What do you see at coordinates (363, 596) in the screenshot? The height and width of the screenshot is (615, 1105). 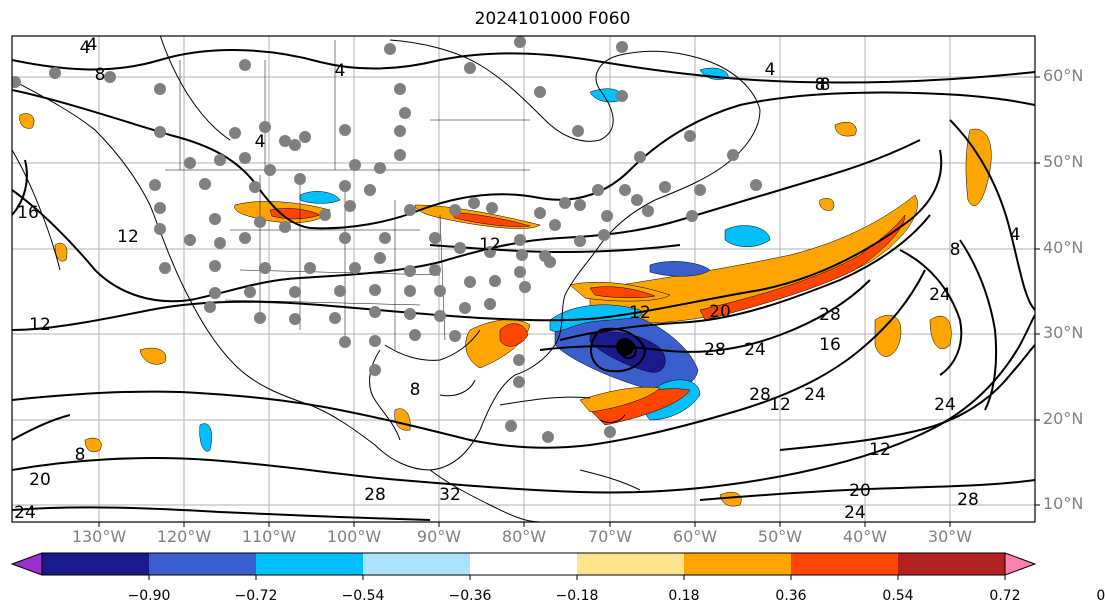 I see `colorbar-tick-label: −0.54` at bounding box center [363, 596].